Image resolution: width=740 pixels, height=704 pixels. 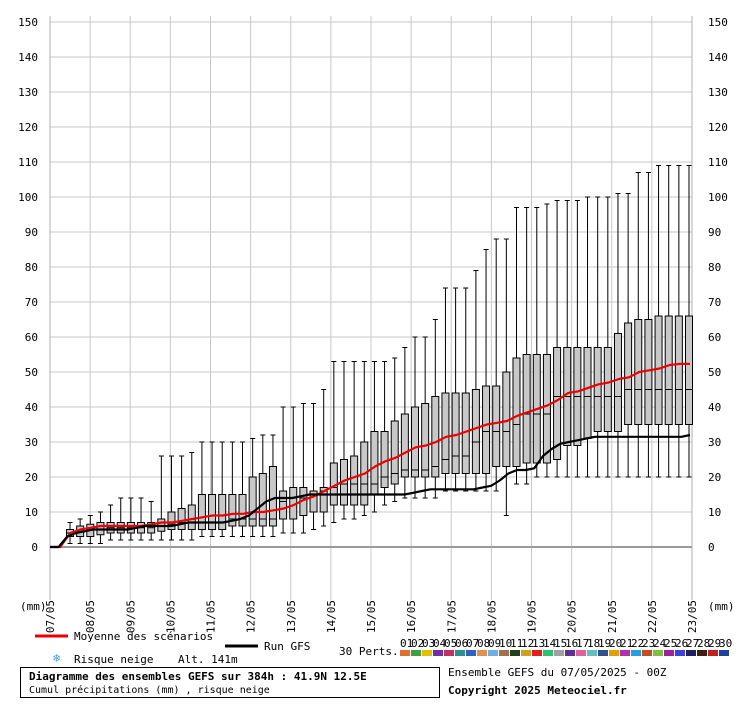 What do you see at coordinates (28, 57) in the screenshot?
I see `y-tick-label-left: 140` at bounding box center [28, 57].